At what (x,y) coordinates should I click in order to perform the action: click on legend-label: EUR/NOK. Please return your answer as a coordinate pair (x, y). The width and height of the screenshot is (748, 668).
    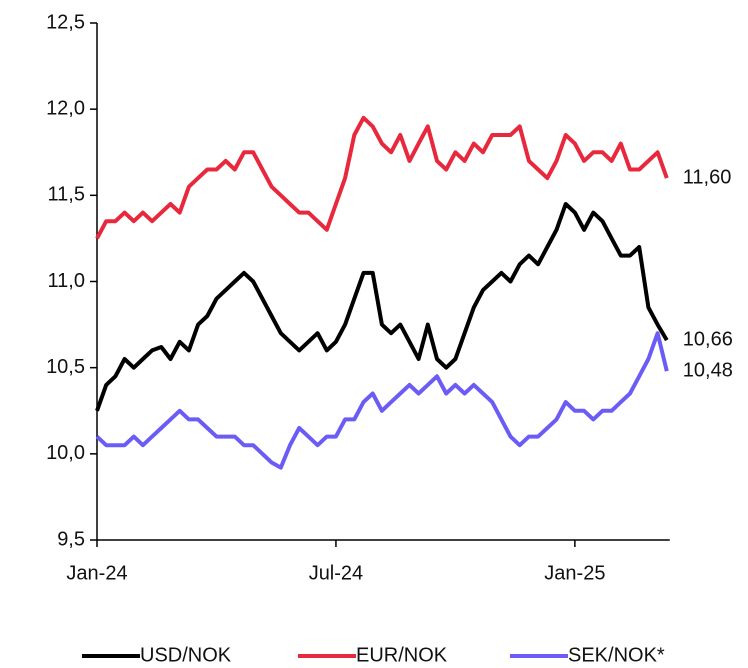
    Looking at the image, I should click on (402, 655).